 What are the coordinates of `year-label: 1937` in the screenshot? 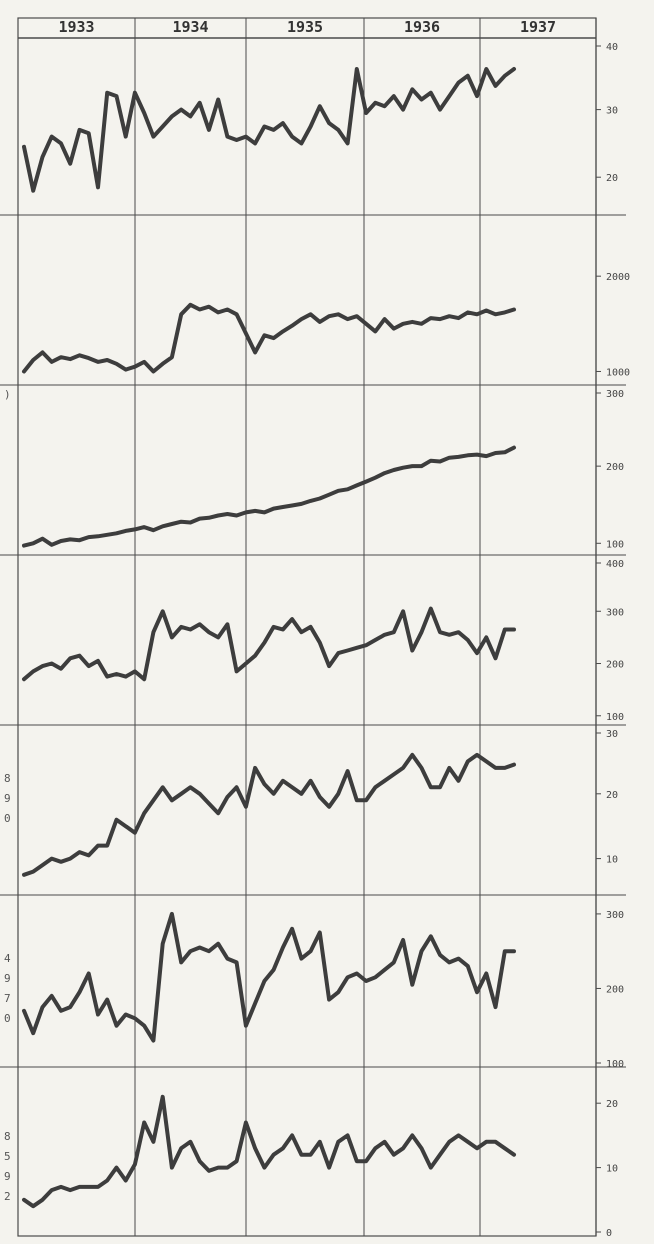 It's located at (538, 27).